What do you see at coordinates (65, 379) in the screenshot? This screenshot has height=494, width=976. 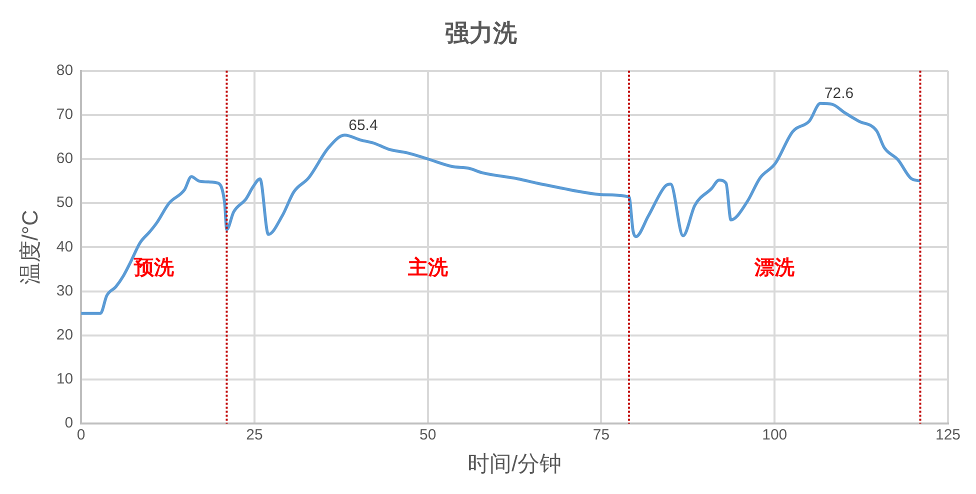 I see `y-tick-label: 10` at bounding box center [65, 379].